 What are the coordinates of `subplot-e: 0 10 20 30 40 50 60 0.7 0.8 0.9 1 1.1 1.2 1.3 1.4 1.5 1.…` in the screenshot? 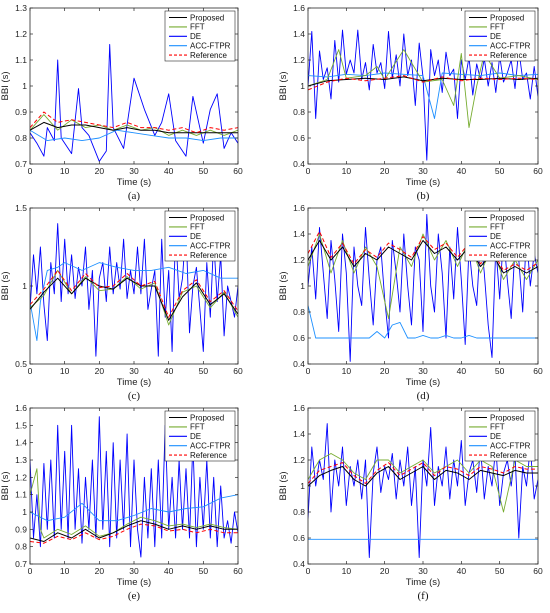 It's located at (121, 502).